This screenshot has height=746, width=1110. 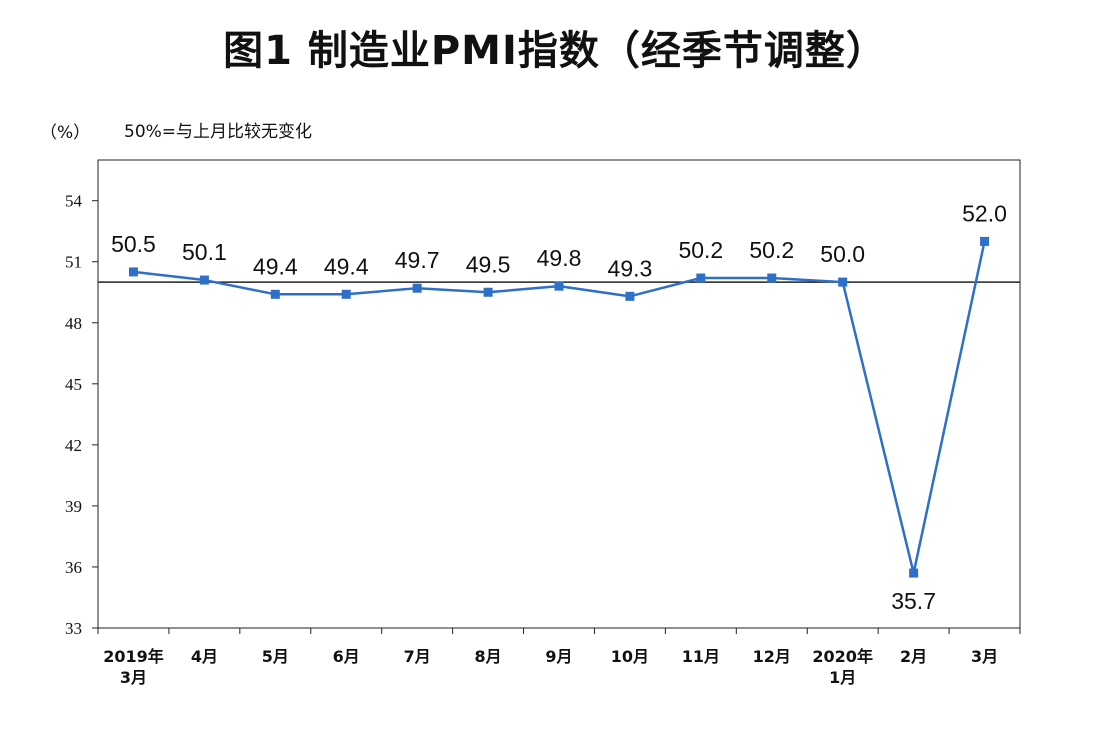 I want to click on data-label: 50.1, so click(x=204, y=252).